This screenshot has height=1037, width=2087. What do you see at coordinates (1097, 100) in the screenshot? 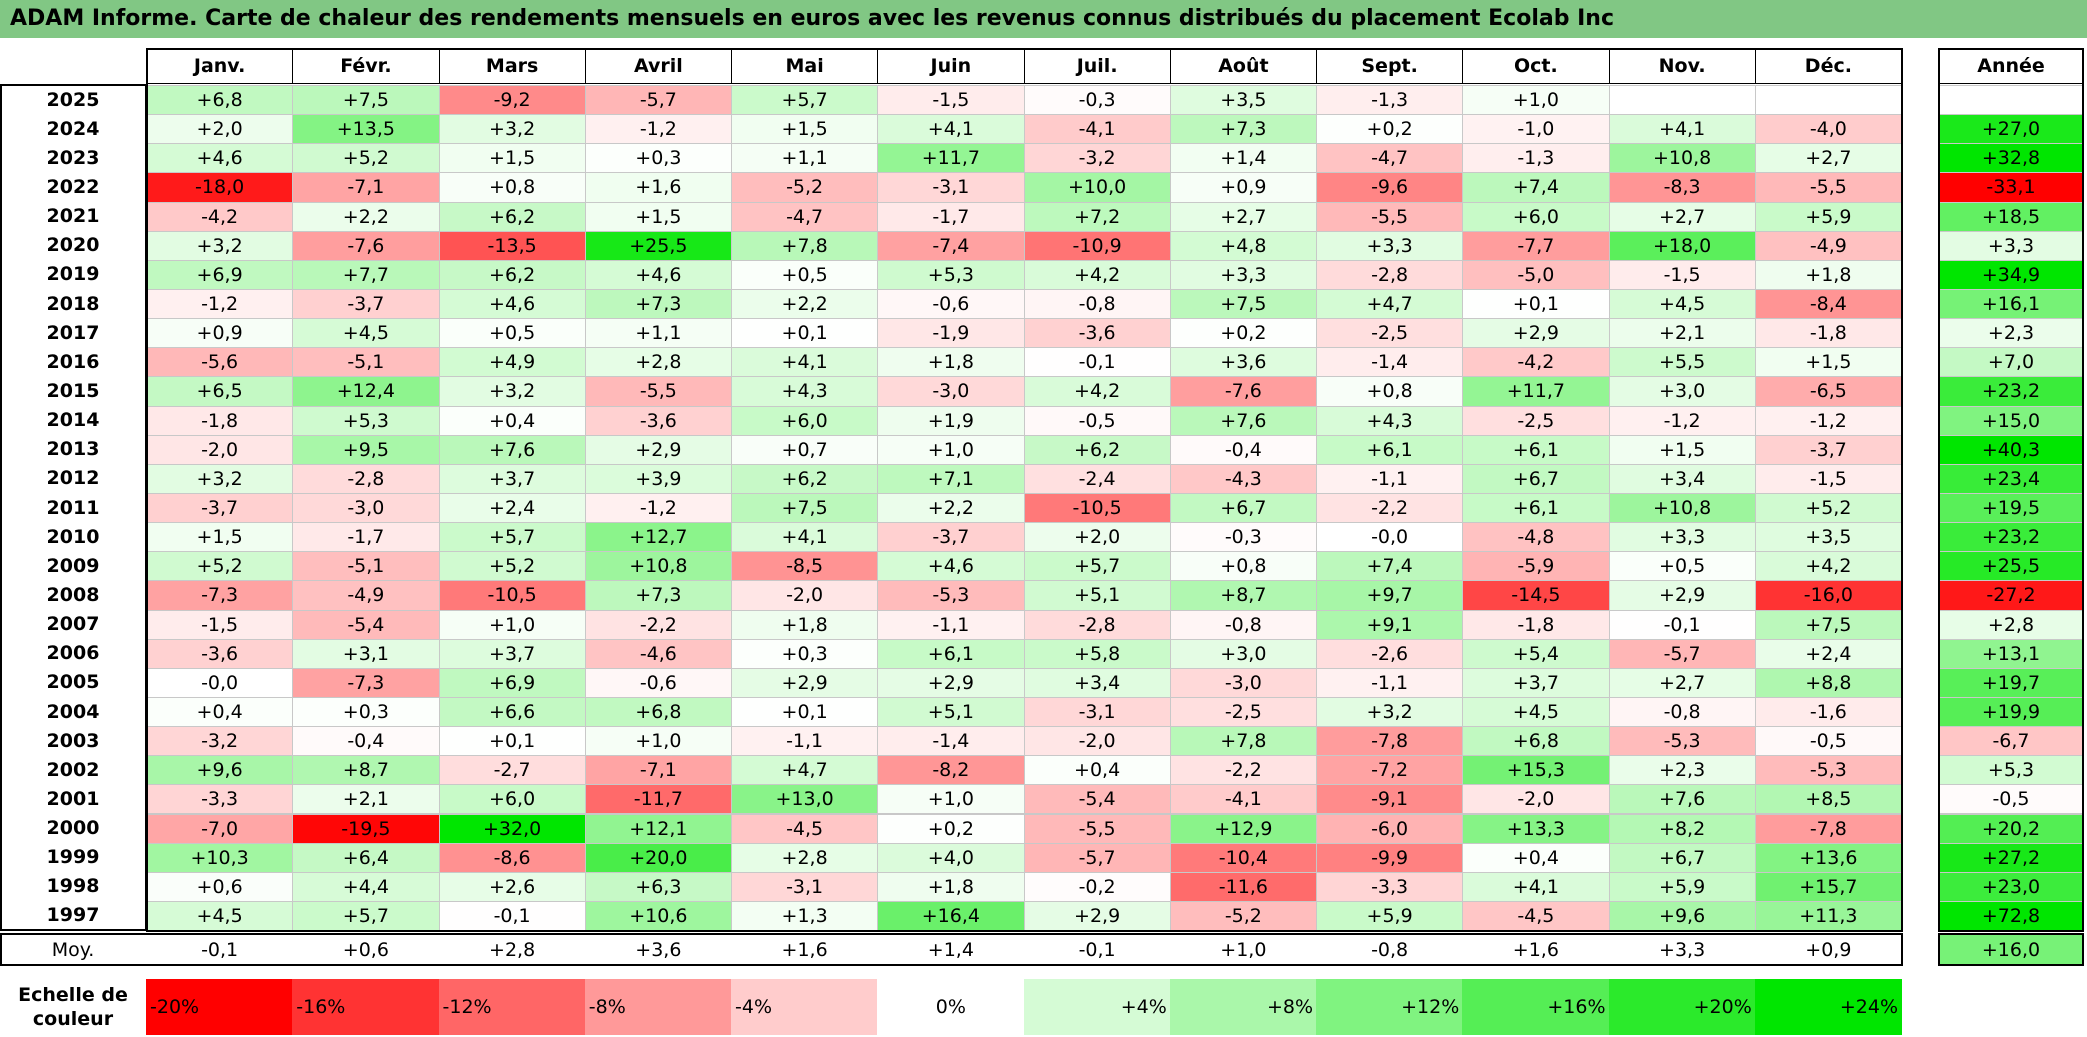
I see `heatmap-cell: -0,3` at bounding box center [1097, 100].